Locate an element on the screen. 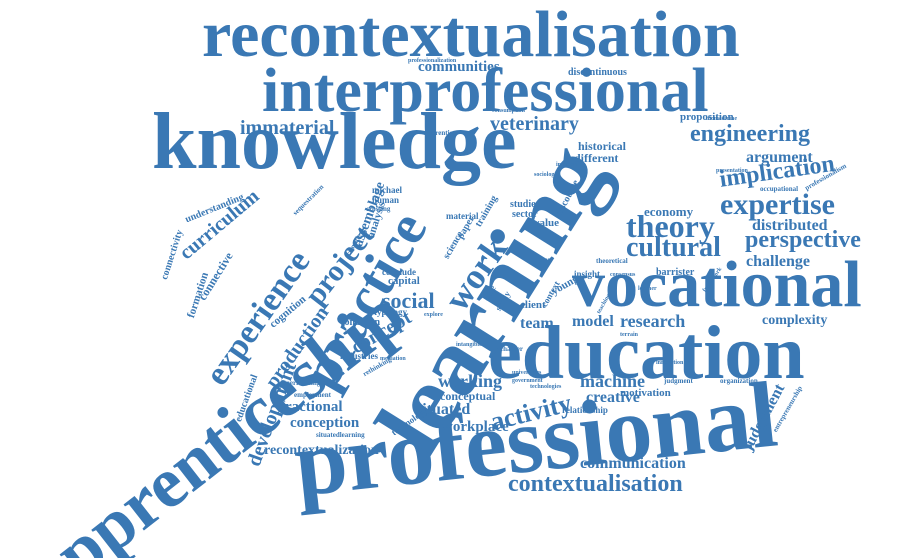 Image resolution: width=900 pixels, height=558 pixels. word-typology: typology is located at coordinates (391, 312).